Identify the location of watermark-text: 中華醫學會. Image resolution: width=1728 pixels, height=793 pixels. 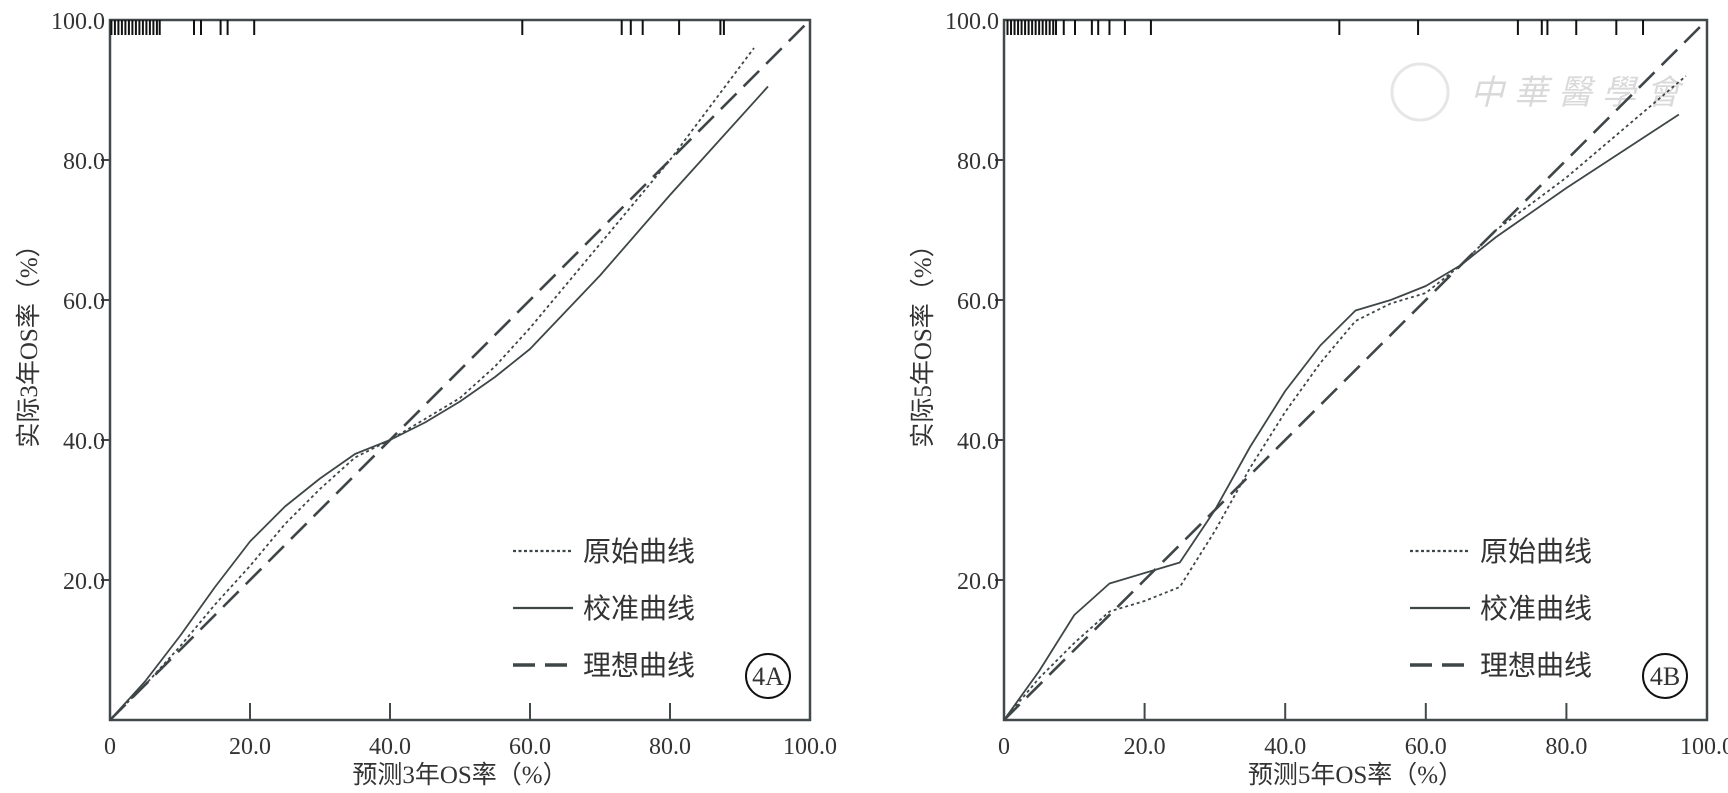
(1580, 93).